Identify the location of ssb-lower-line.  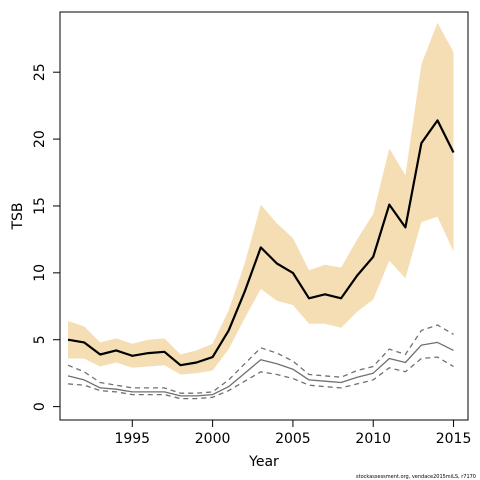
(260, 378).